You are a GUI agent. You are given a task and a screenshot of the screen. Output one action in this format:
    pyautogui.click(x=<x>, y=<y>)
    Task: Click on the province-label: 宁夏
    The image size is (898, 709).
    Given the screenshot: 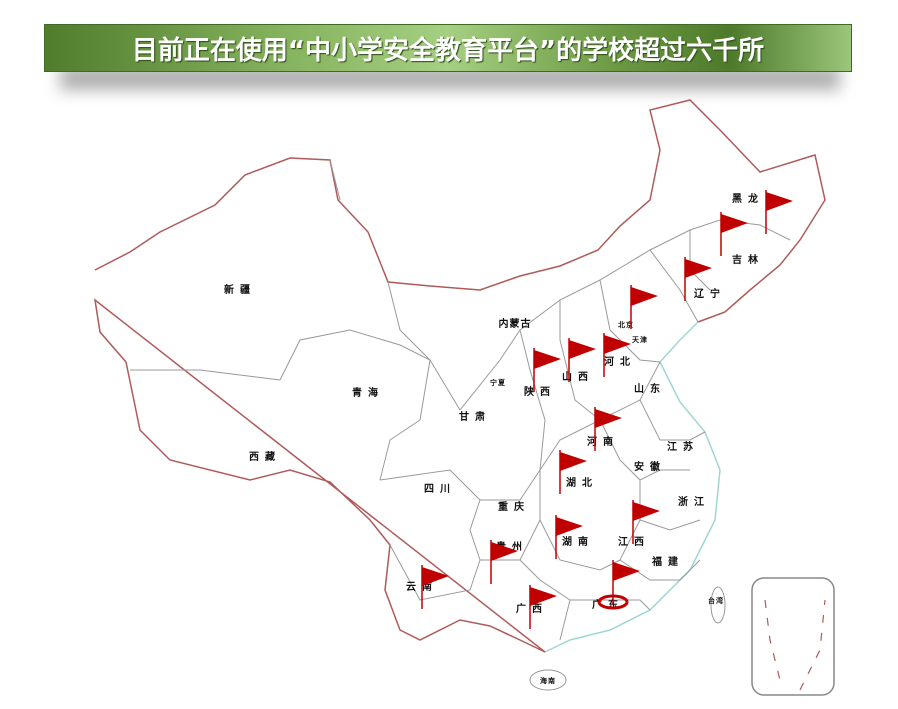 What is the action you would take?
    pyautogui.click(x=498, y=382)
    